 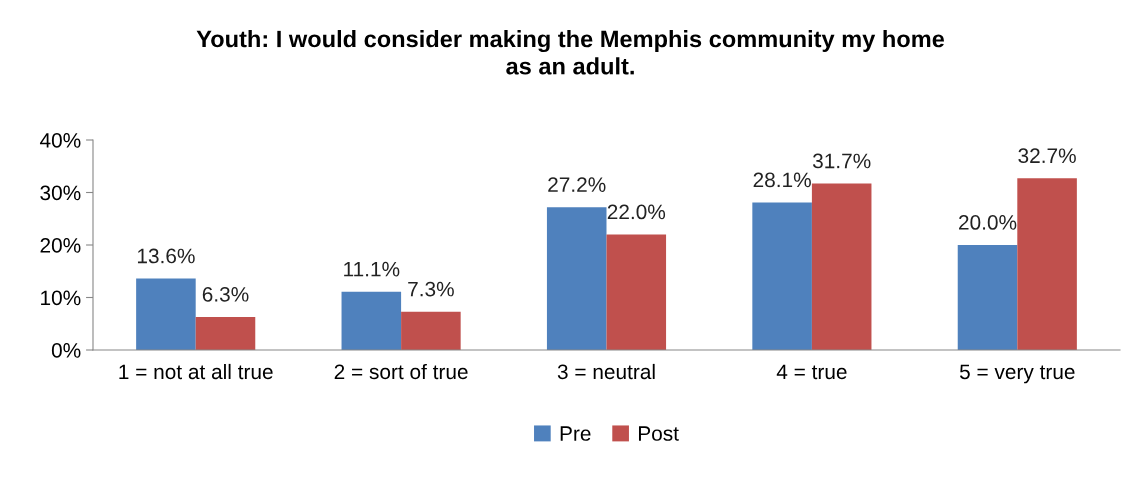 I want to click on data-label: 20.0%, so click(x=988, y=222).